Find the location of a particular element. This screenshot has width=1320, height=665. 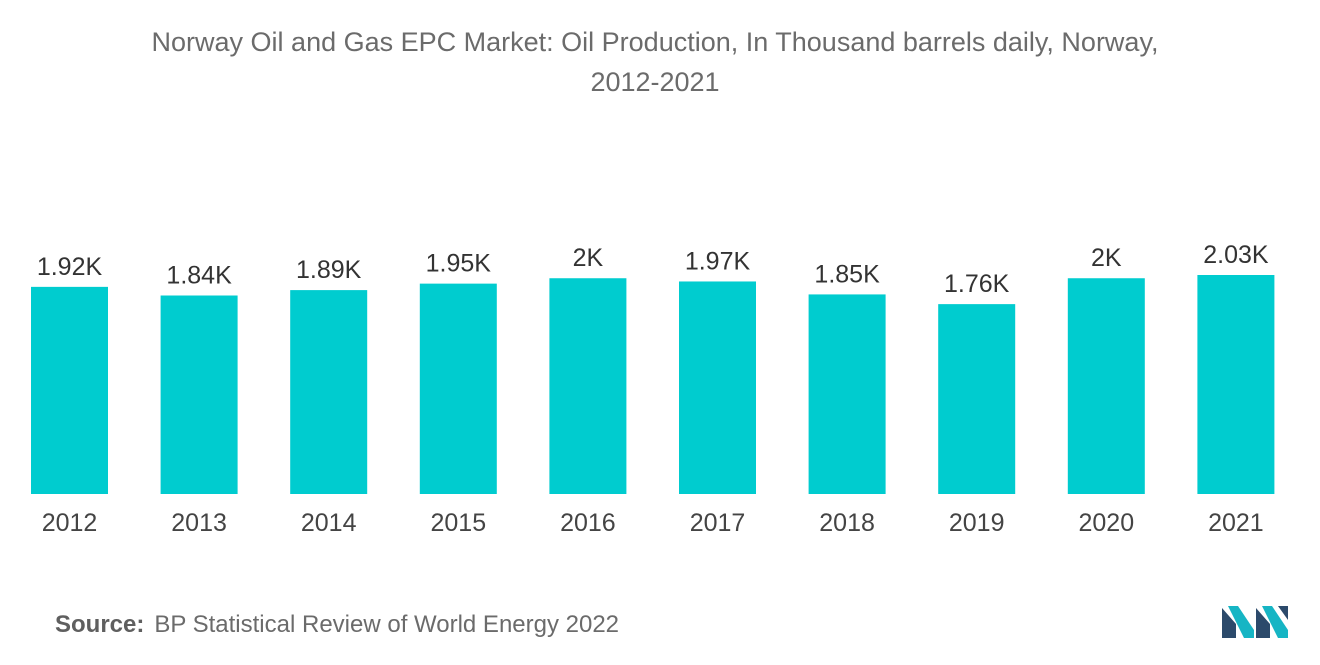

bar-2015 is located at coordinates (458, 388).